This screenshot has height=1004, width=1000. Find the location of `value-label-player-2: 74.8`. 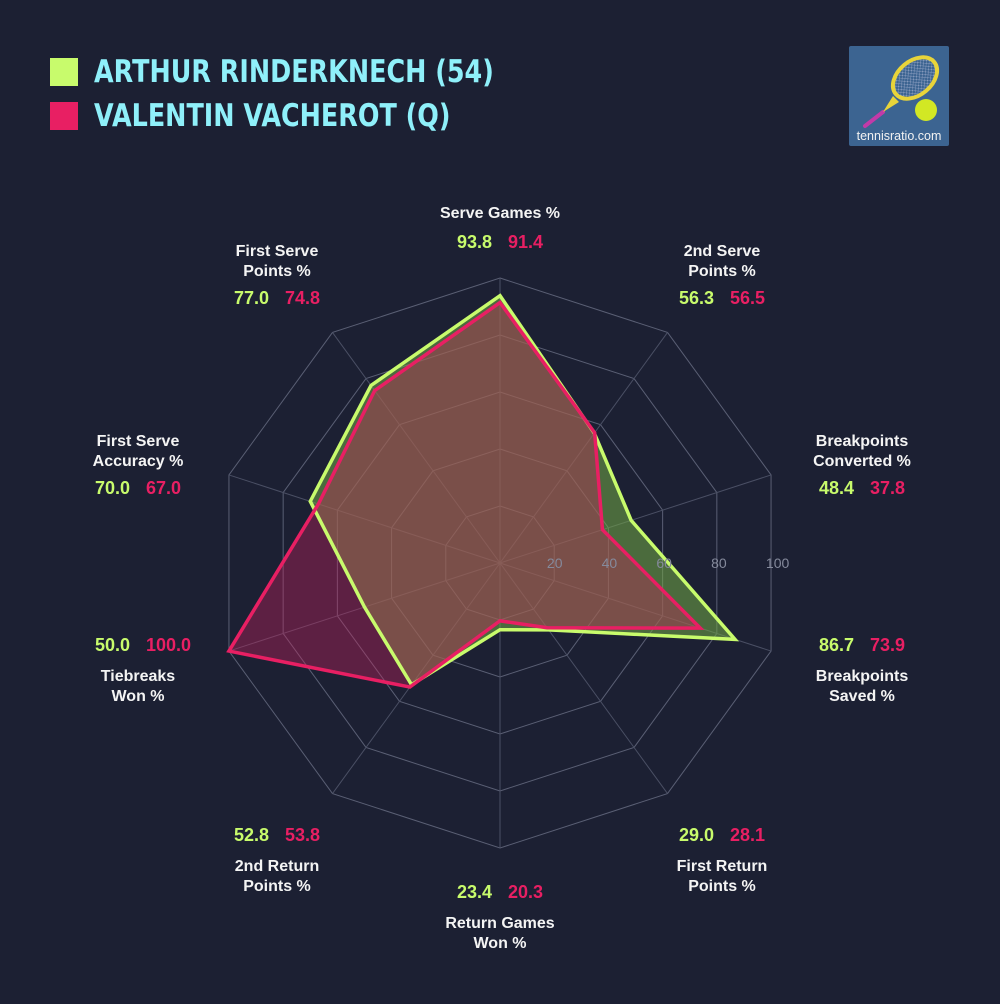

value-label-player-2: 74.8 is located at coordinates (302, 298).